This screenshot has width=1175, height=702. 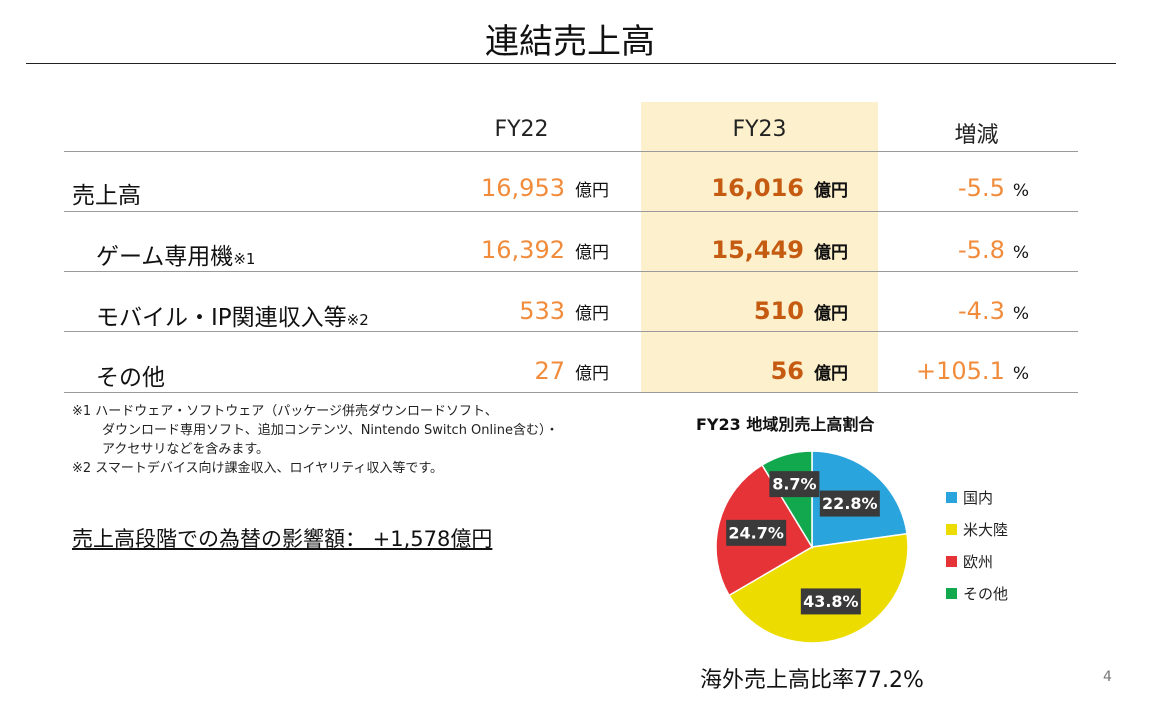 I want to click on footnote-line: ※1 ハードウェア・ソフトウェア（パッケージ併売ダウンロードソフト、, so click(x=285, y=411).